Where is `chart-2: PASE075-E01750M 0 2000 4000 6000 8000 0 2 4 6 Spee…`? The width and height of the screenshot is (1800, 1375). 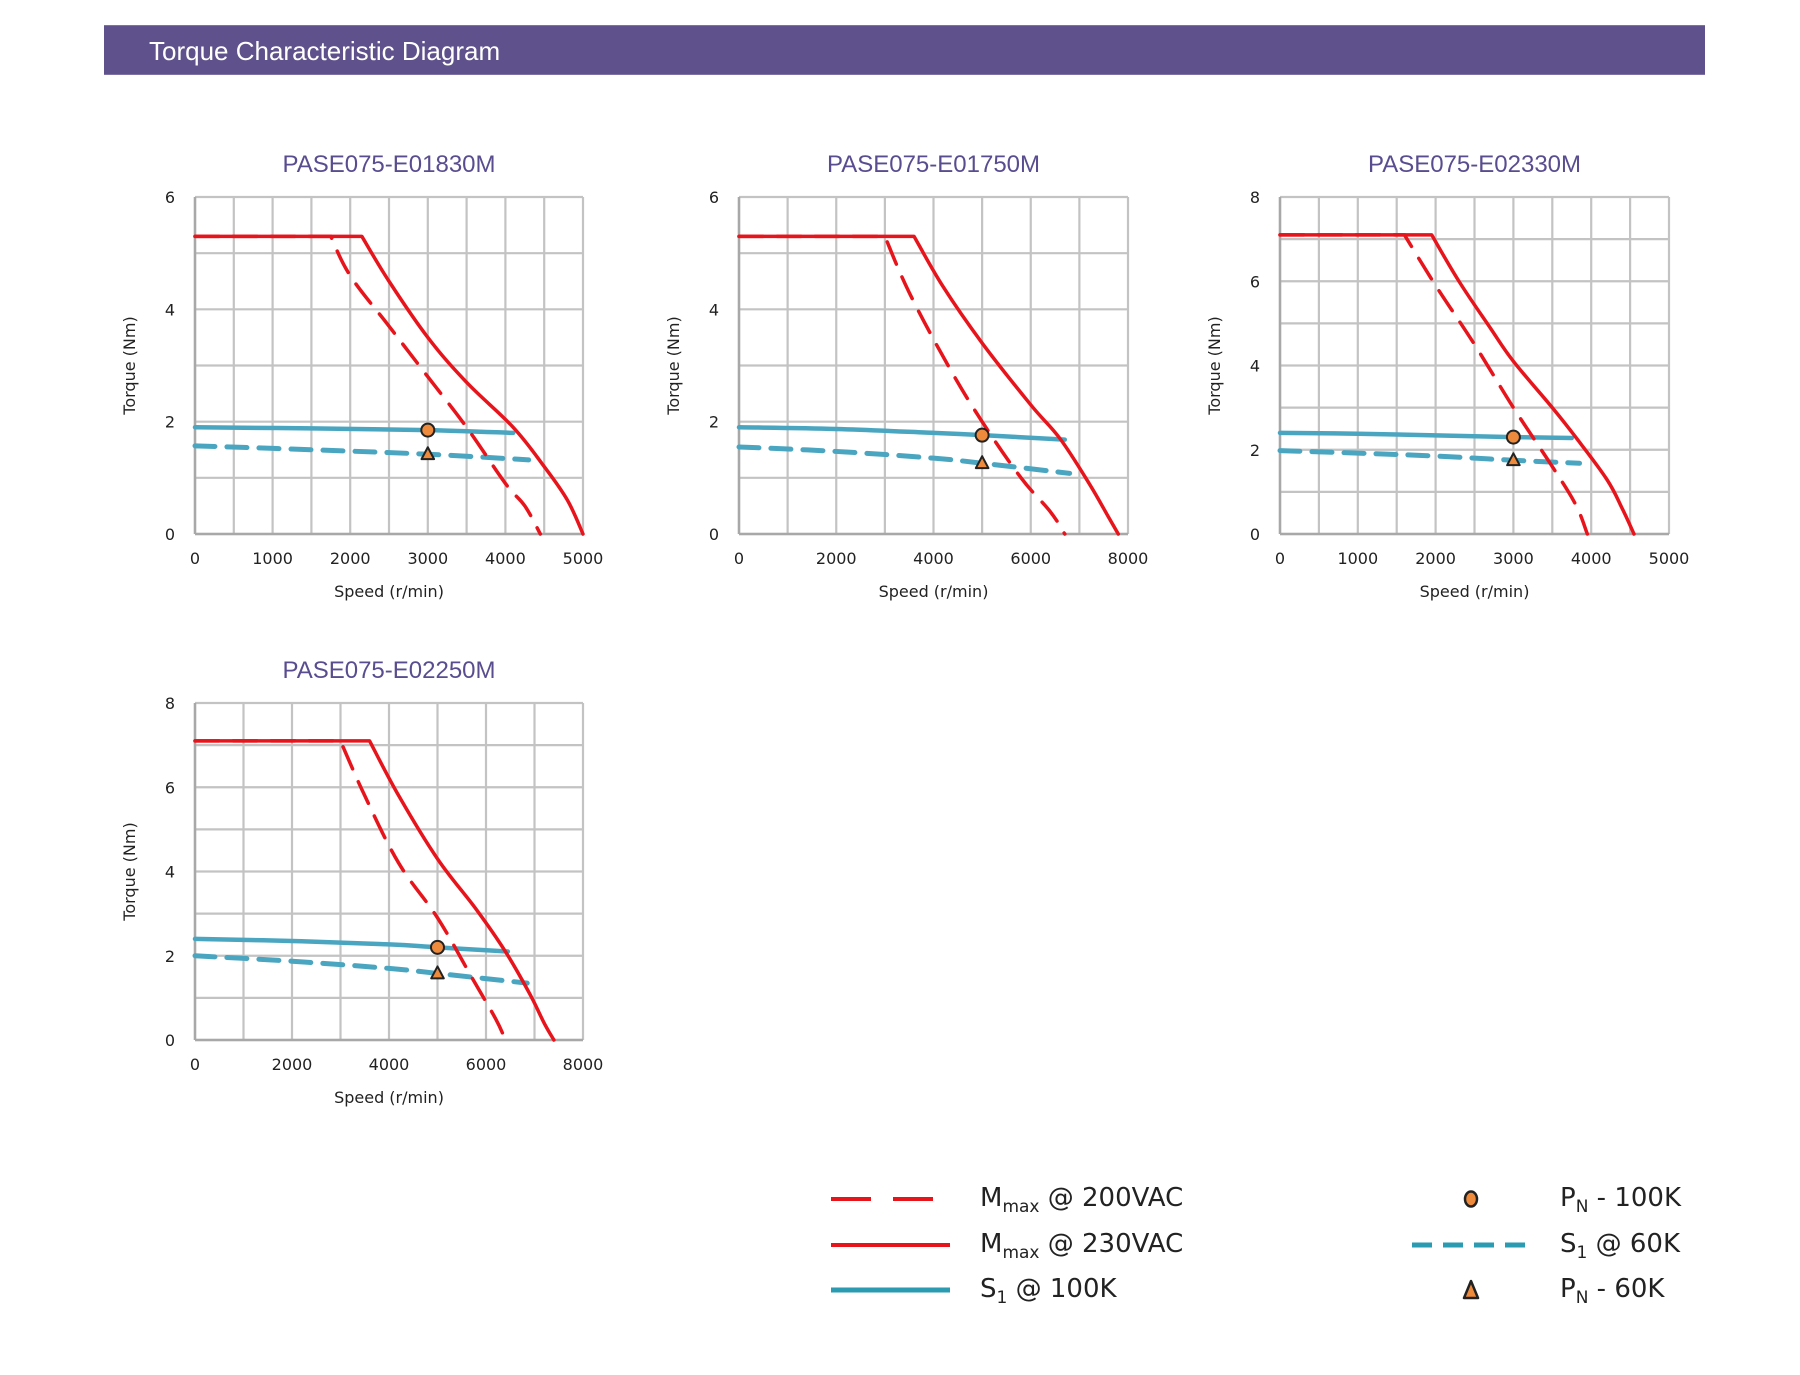
chart-2: PASE075-E01750M 0 2000 4000 6000 8000 0 2 4 6 Spee… is located at coordinates (906, 376).